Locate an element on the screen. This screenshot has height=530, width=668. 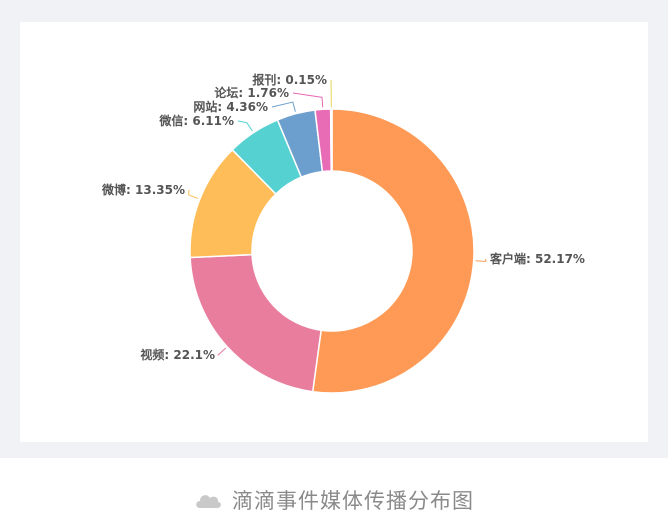
slice-视频 is located at coordinates (255, 323).